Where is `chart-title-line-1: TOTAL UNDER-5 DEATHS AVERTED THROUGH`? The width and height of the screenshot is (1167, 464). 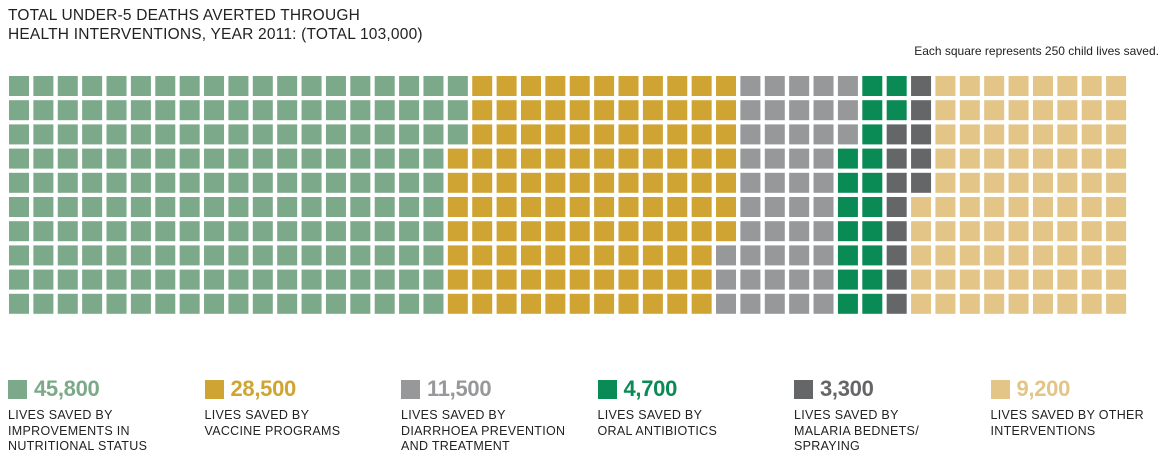
chart-title-line-1: TOTAL UNDER-5 DEATHS AVERTED THROUGH is located at coordinates (184, 15).